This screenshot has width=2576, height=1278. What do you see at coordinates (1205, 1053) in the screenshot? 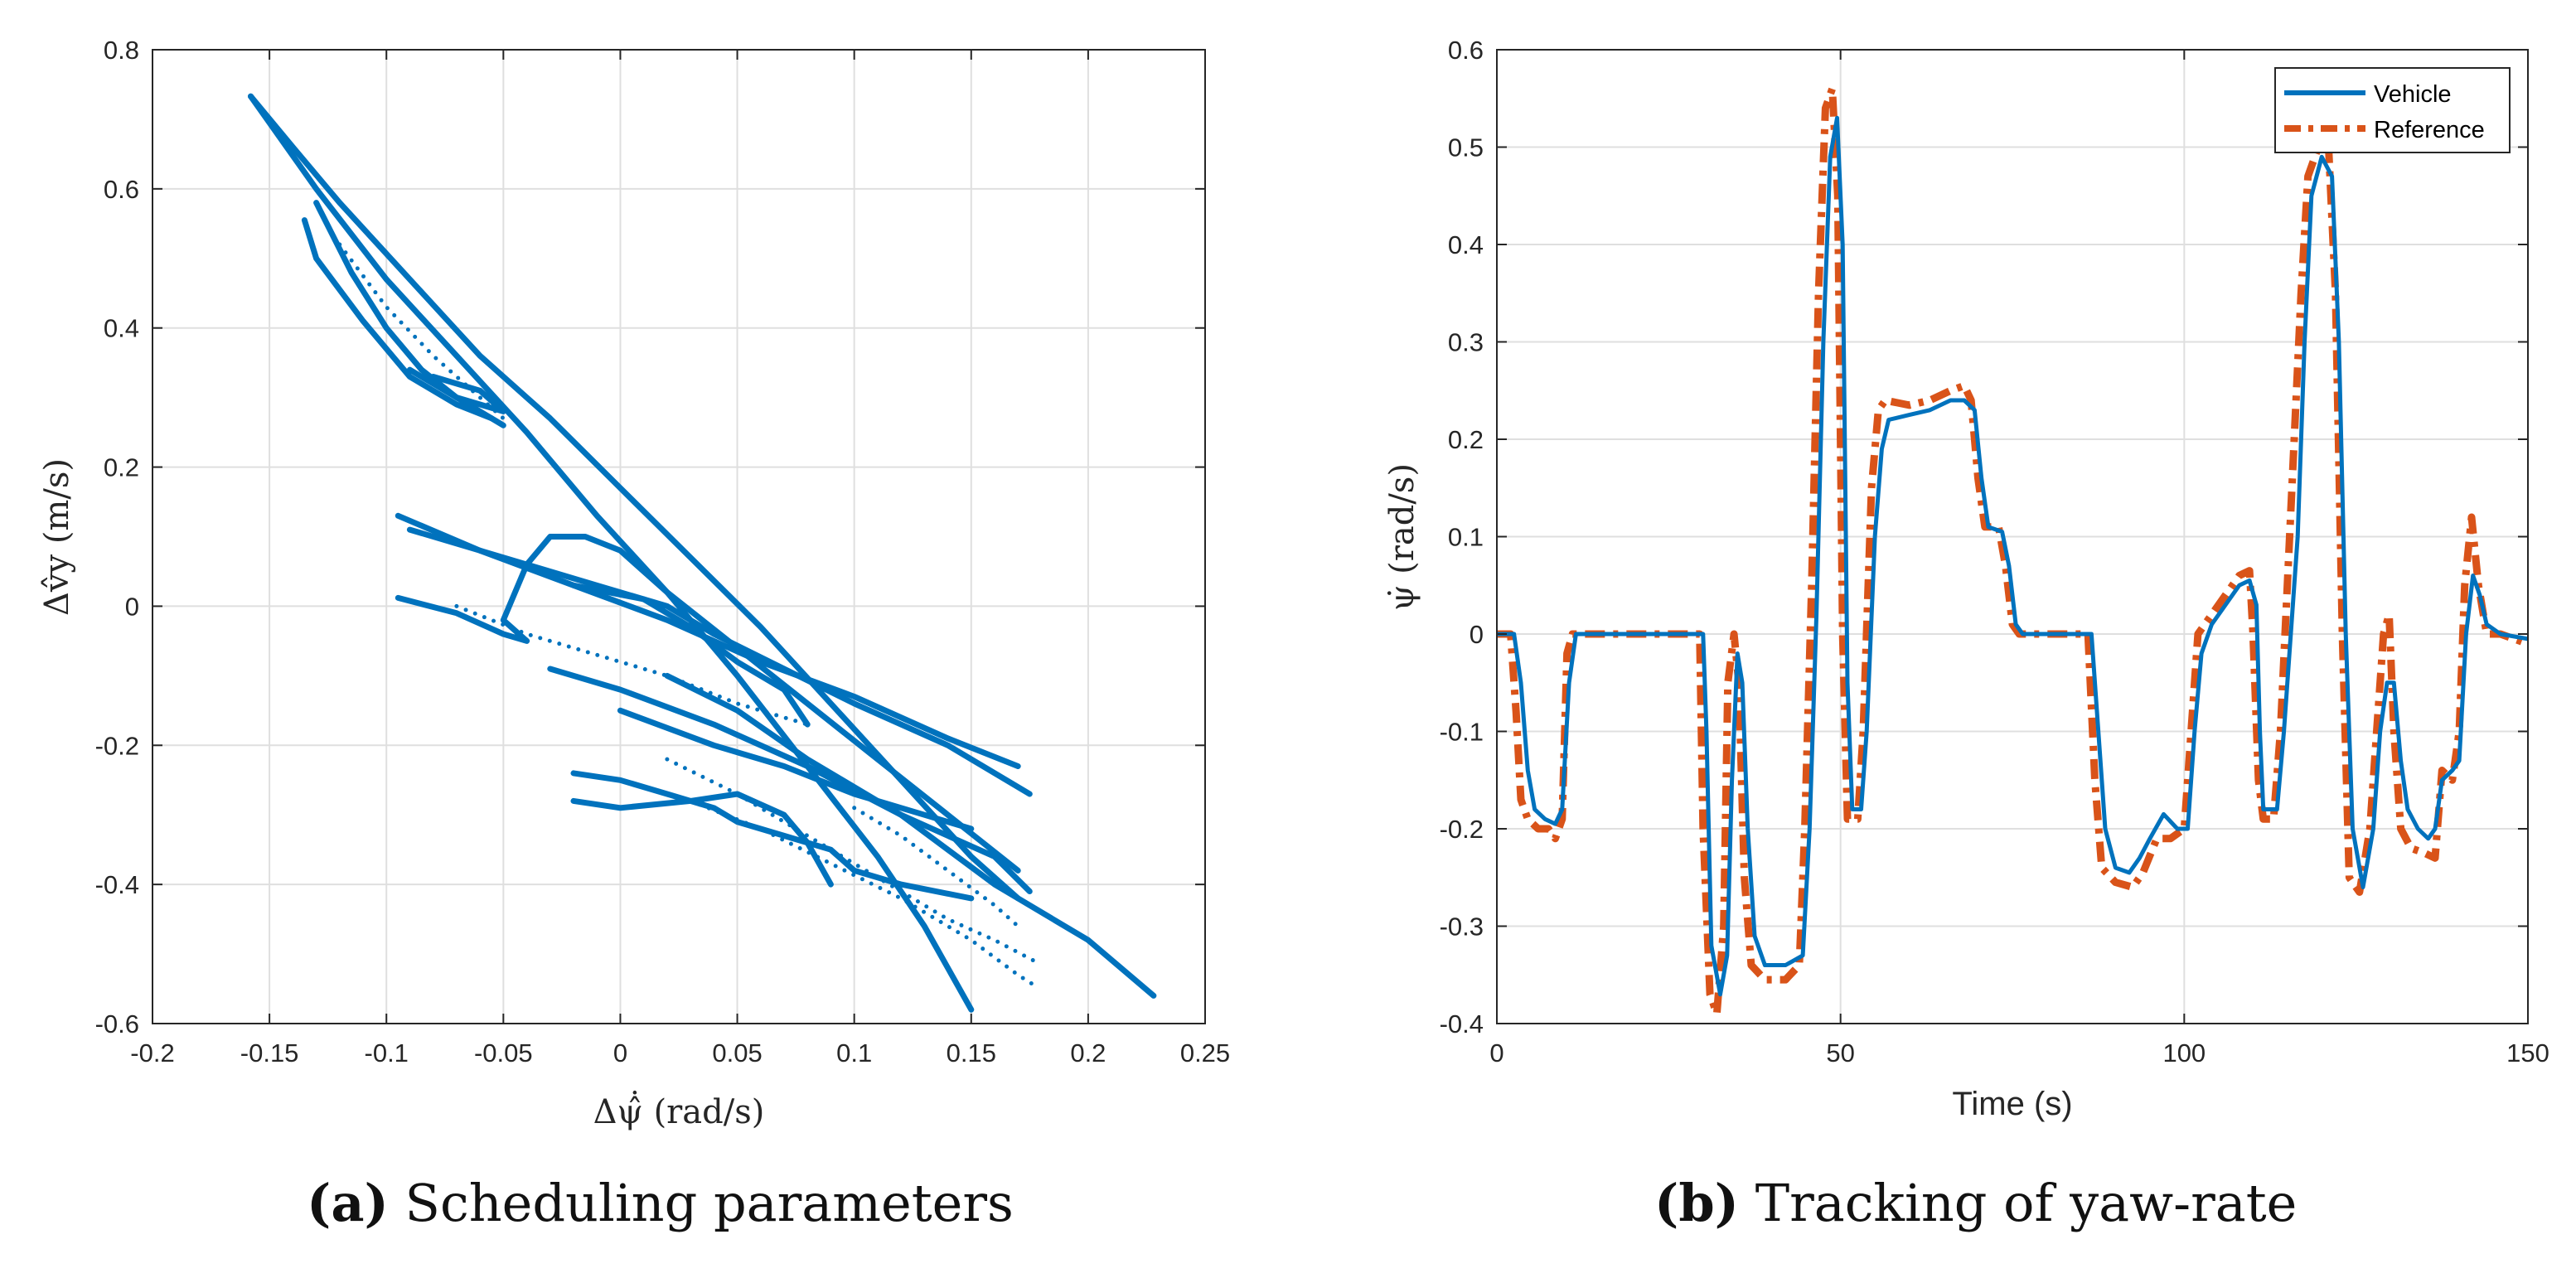
I see `x-tick-label: 0.25` at bounding box center [1205, 1053].